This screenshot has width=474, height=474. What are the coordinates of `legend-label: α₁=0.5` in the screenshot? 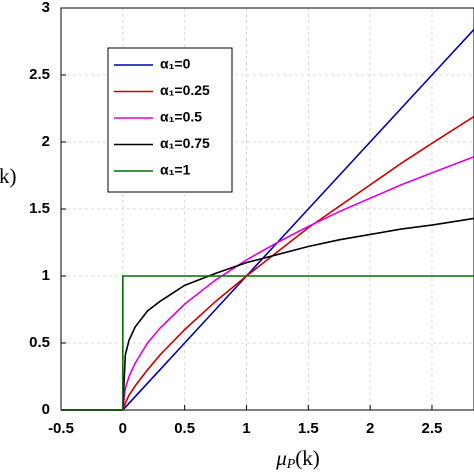 It's located at (181, 117).